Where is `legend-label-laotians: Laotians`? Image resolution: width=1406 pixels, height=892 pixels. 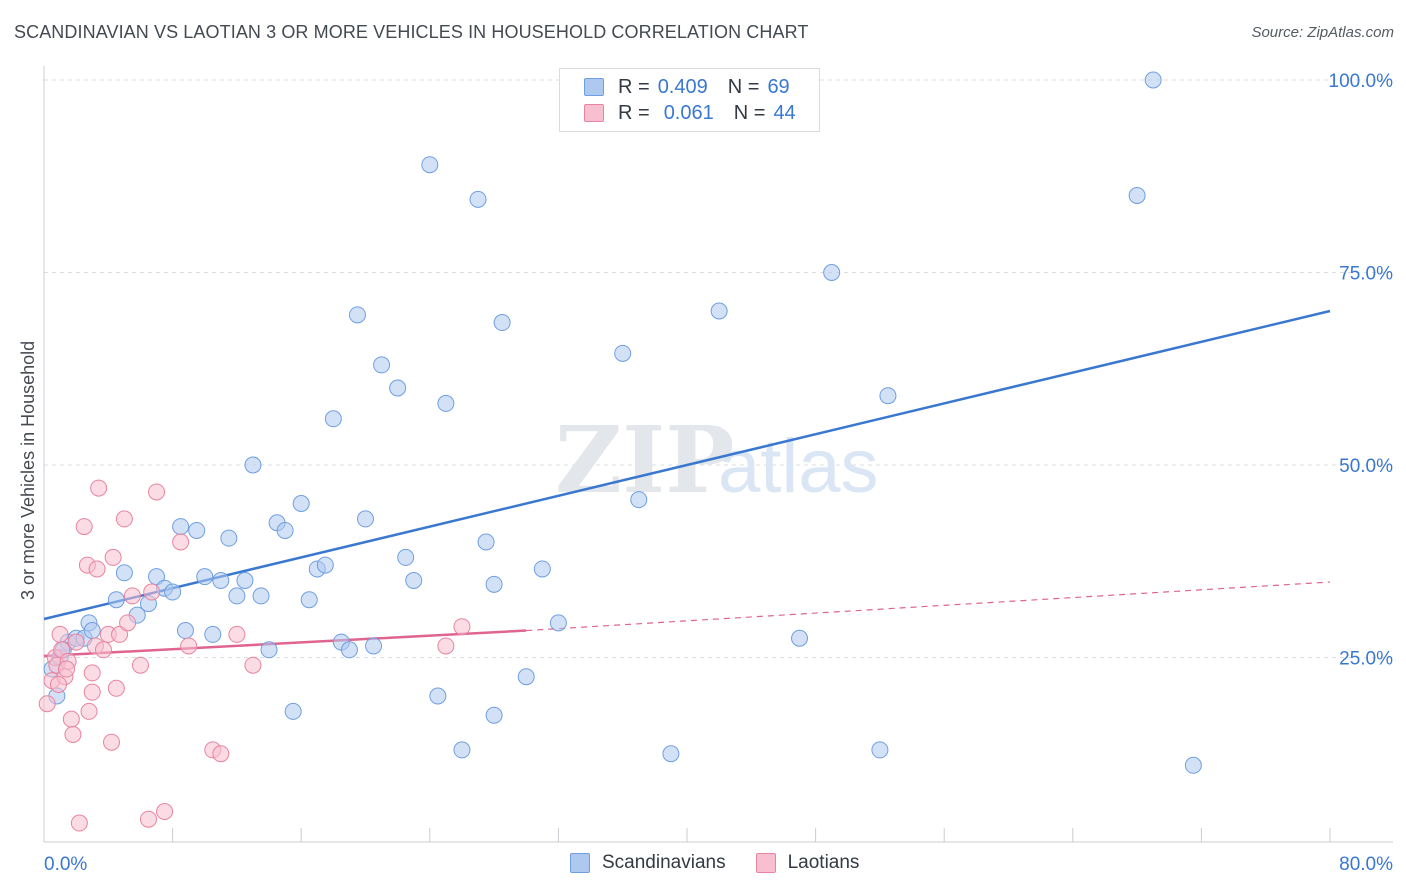
legend-label-laotians: Laotians is located at coordinates (823, 862).